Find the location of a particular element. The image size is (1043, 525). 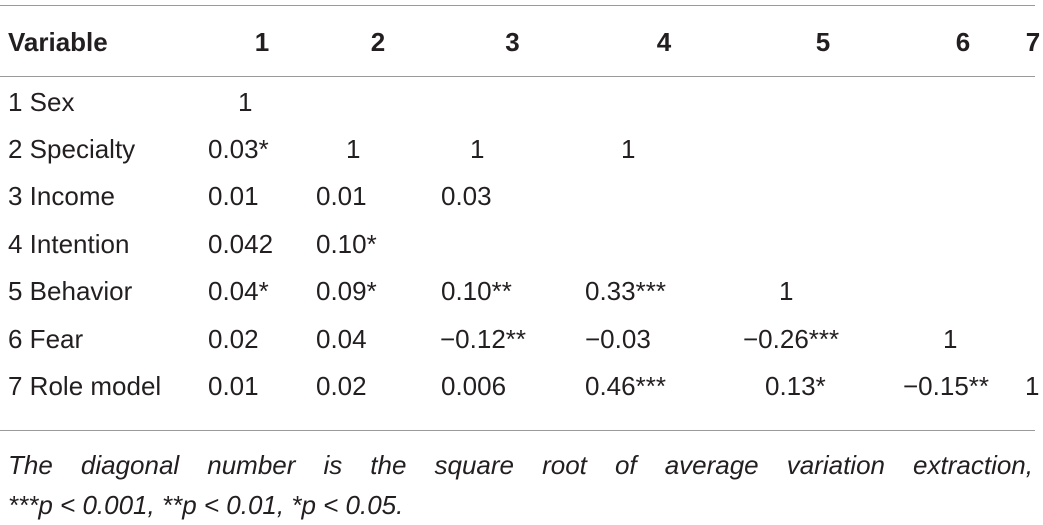

table-cell: 0.09* is located at coordinates (346, 291).